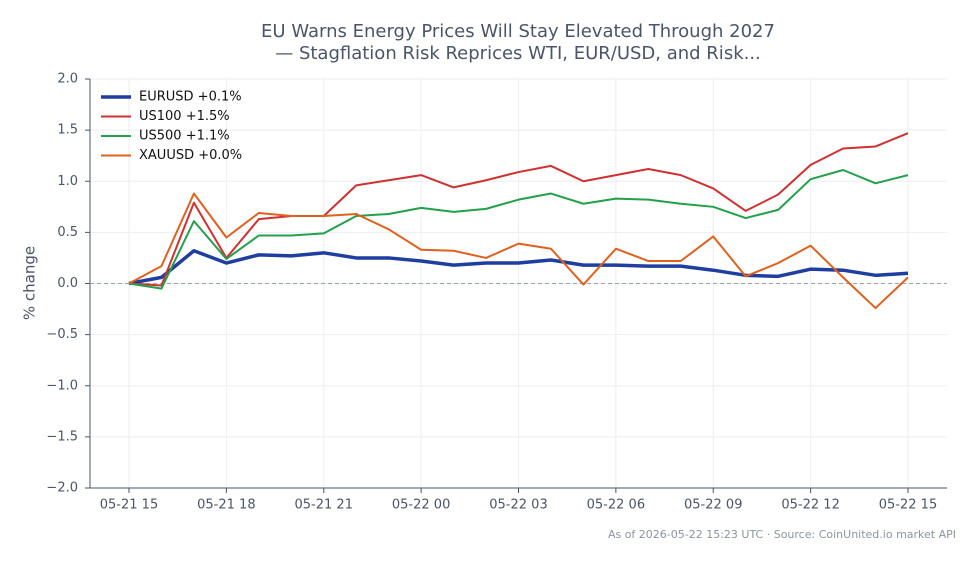 Image resolution: width=979 pixels, height=564 pixels. I want to click on series-line, so click(518, 267).